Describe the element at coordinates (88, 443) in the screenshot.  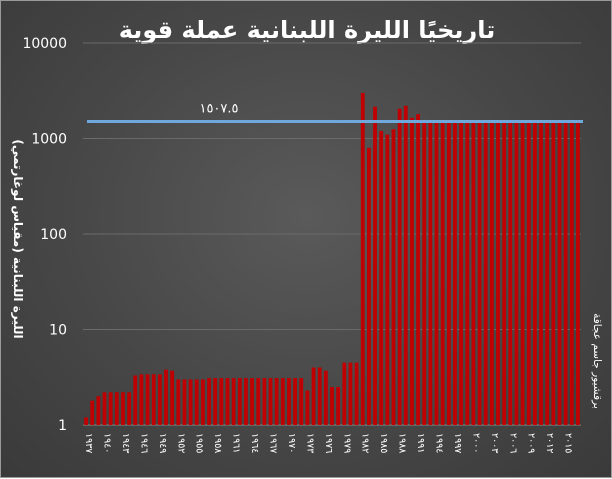
I see `x-tick-label: ١٩٣٧` at that location.